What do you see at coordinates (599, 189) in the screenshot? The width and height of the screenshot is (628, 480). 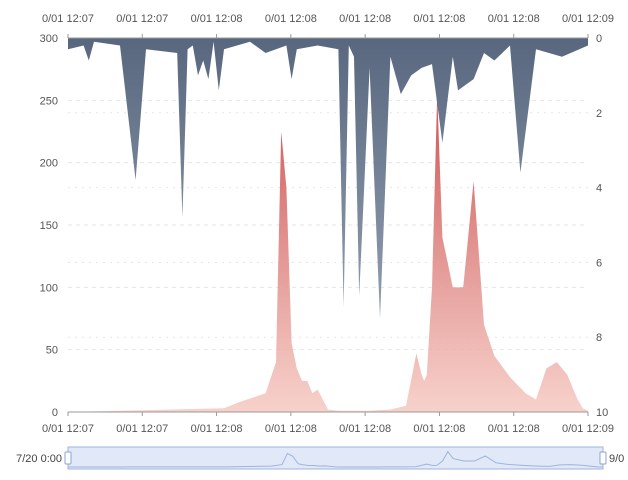 I see `y-right-tick-label: 4` at bounding box center [599, 189].